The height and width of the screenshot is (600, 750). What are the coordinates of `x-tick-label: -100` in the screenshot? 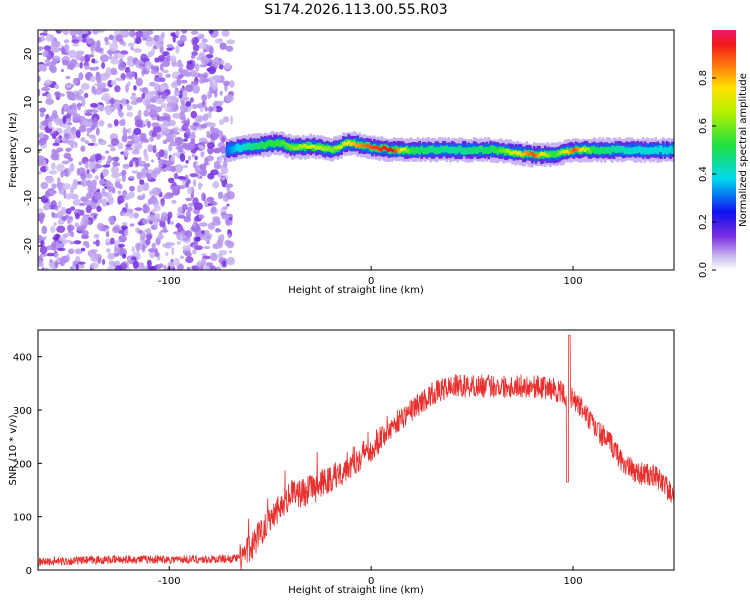 It's located at (169, 581).